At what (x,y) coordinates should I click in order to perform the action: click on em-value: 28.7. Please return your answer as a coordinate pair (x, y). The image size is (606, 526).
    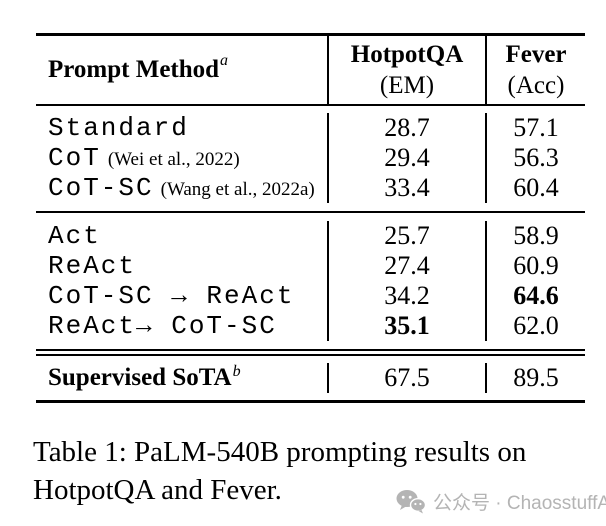
    Looking at the image, I should click on (406, 128).